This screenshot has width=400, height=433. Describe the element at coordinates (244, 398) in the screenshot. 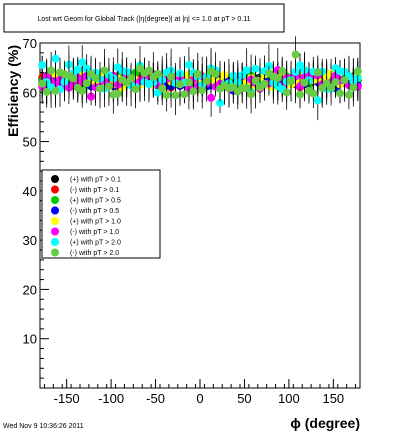

I see `x-tick-label: 50` at that location.